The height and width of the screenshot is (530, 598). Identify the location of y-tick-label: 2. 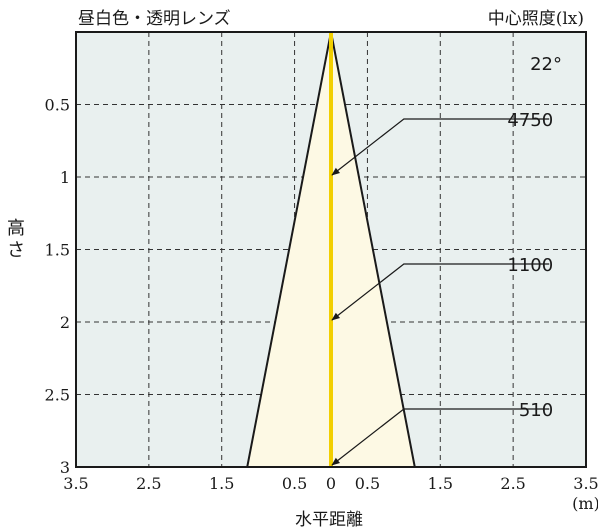
(65, 322).